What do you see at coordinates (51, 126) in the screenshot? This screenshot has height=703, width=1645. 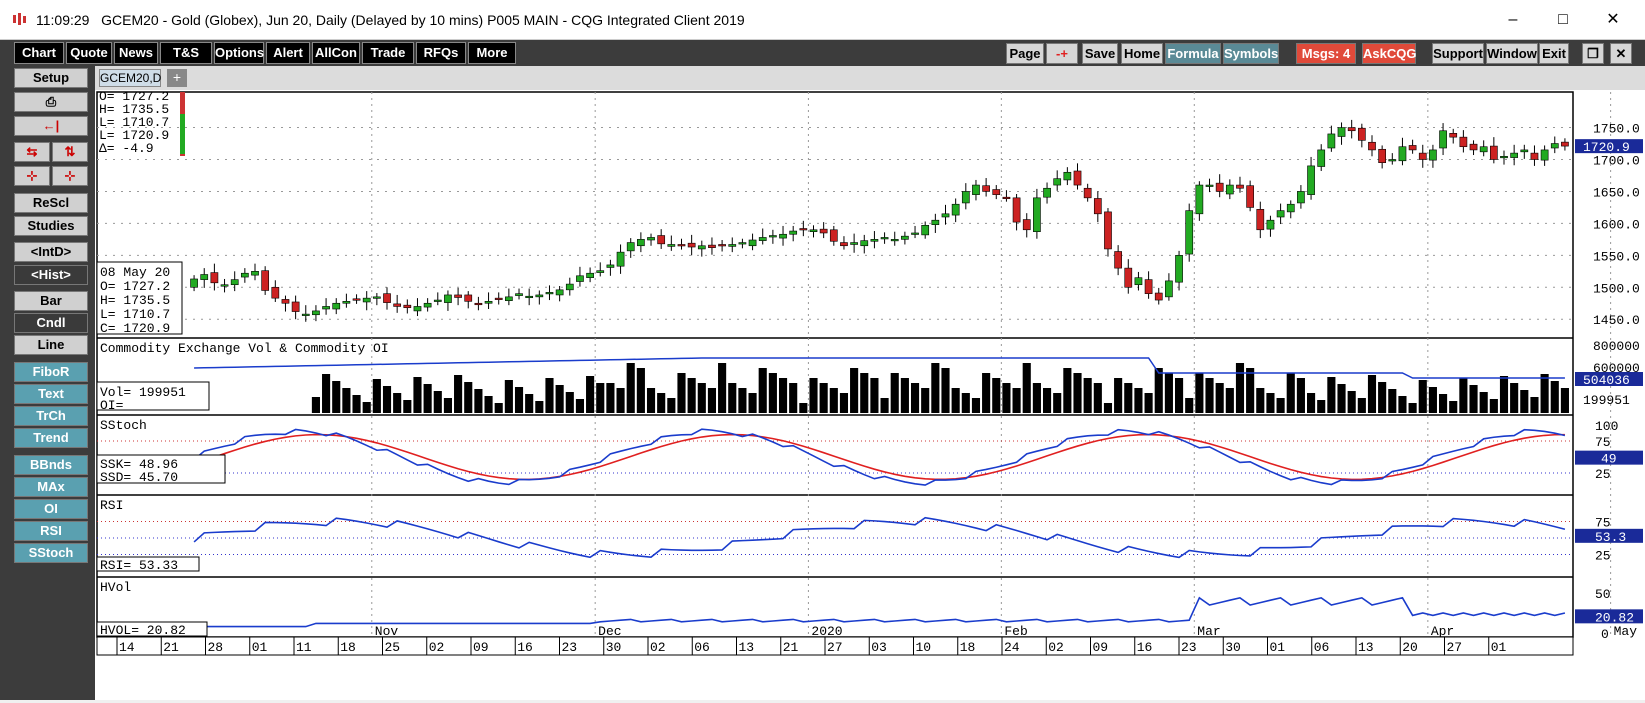 I see `pan-icon: ←|` at bounding box center [51, 126].